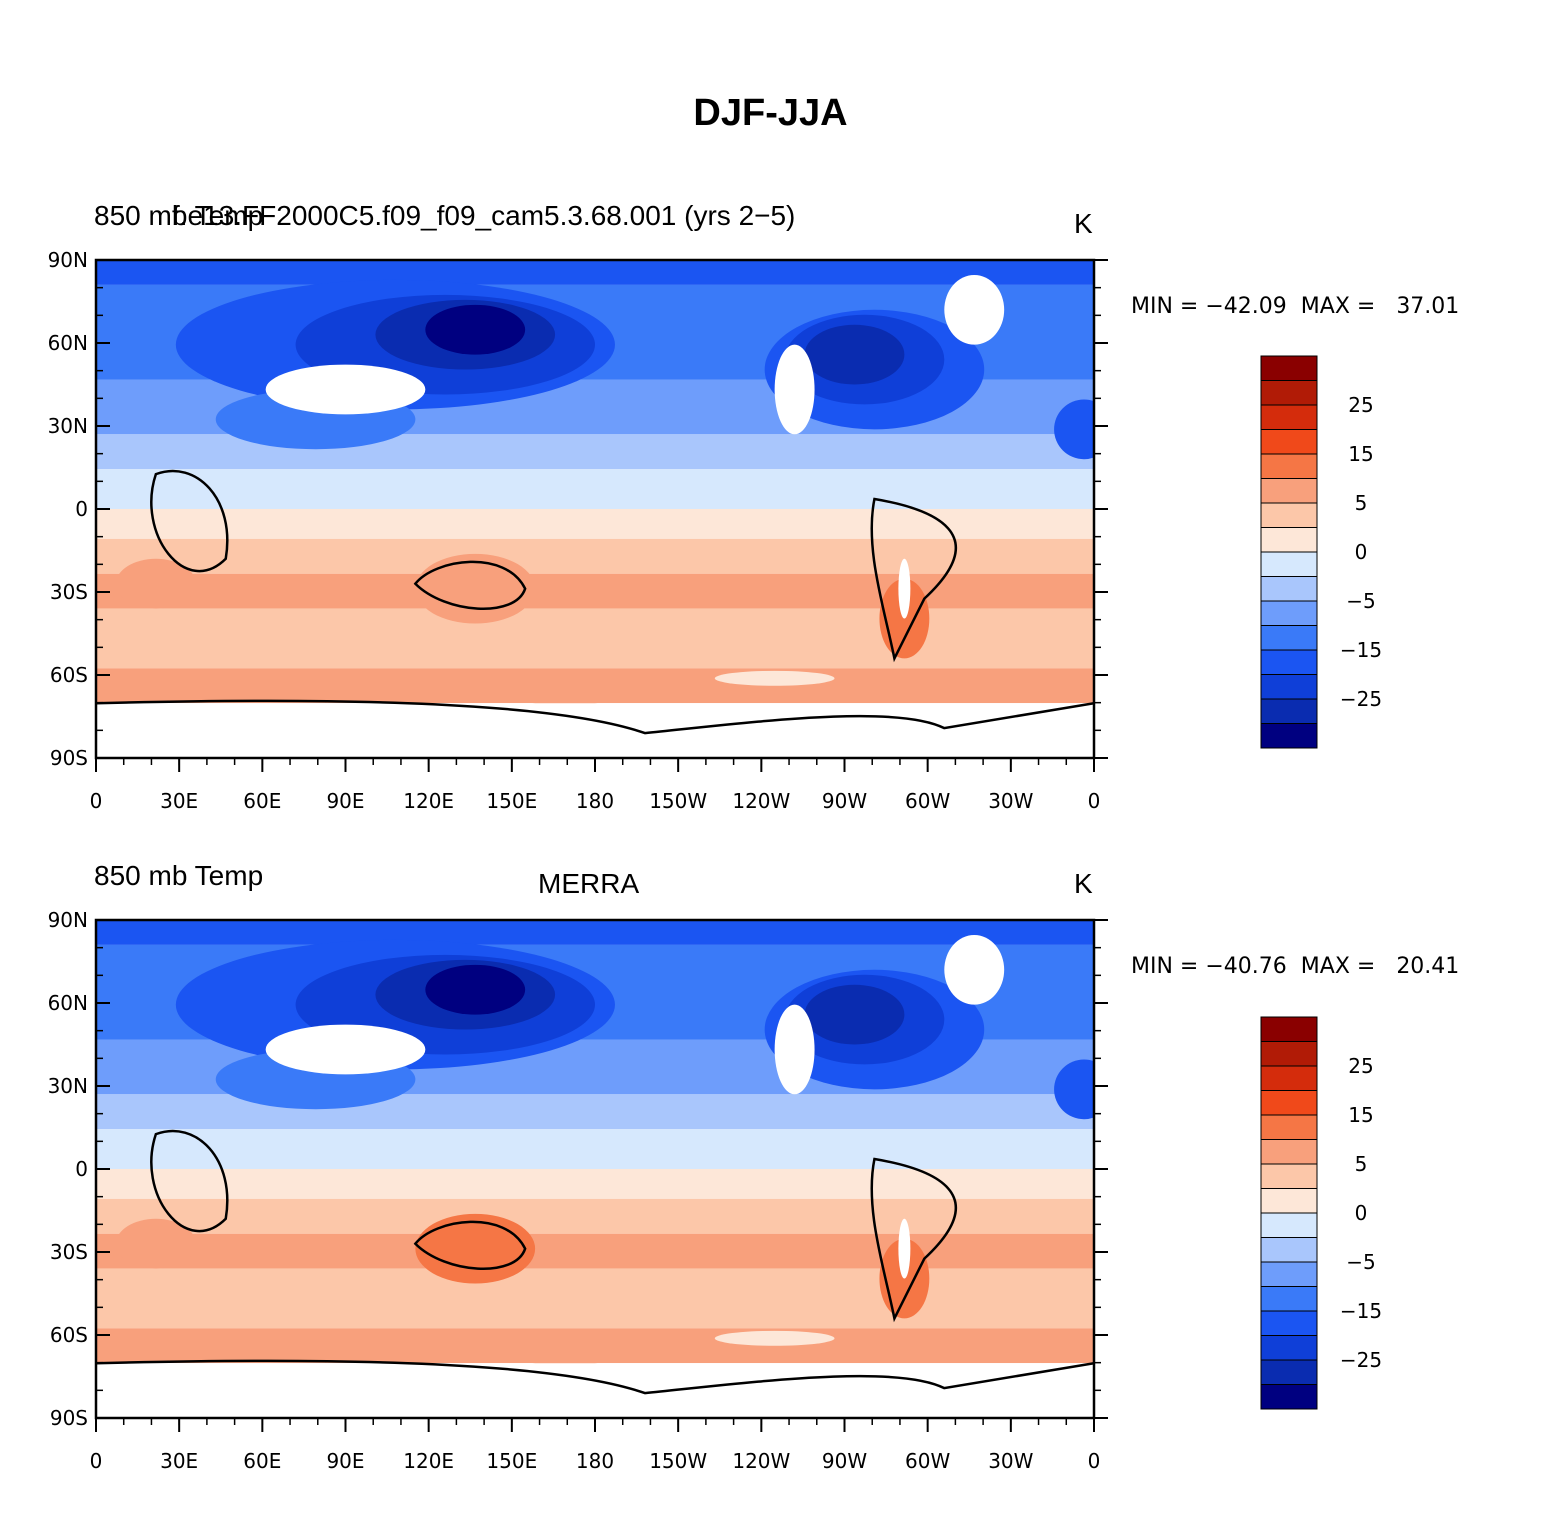 This screenshot has width=1541, height=1538. Describe the element at coordinates (1428, 306) in the screenshot. I see `panel1-max-value: 37.01` at that location.